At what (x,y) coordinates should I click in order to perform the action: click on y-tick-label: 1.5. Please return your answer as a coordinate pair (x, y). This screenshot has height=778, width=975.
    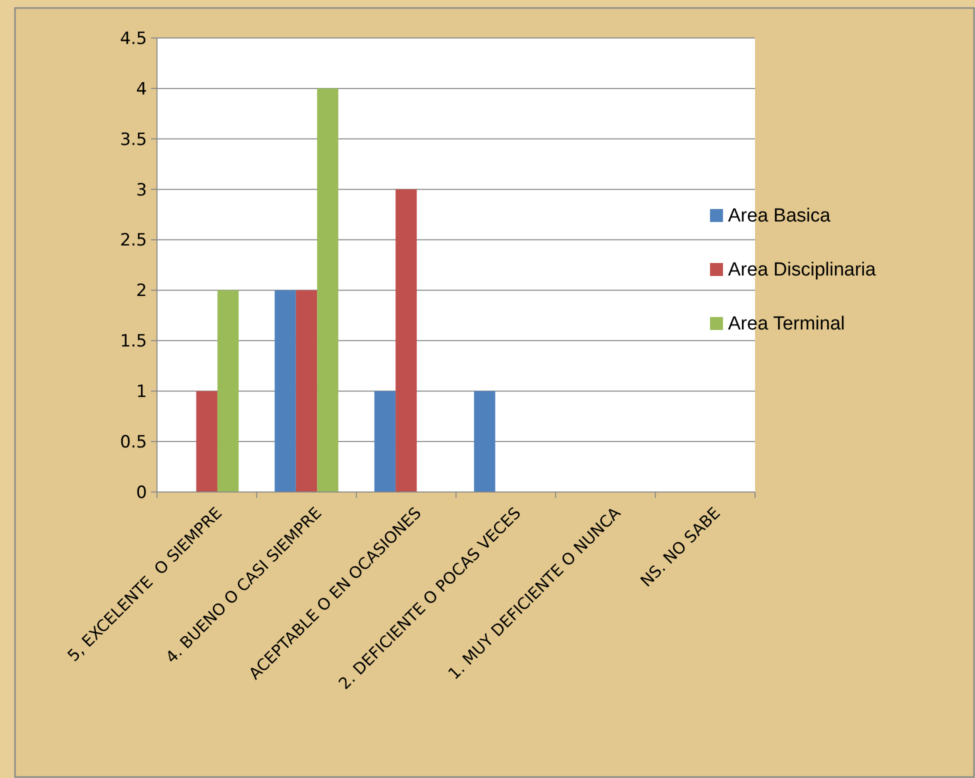
    Looking at the image, I should click on (133, 342).